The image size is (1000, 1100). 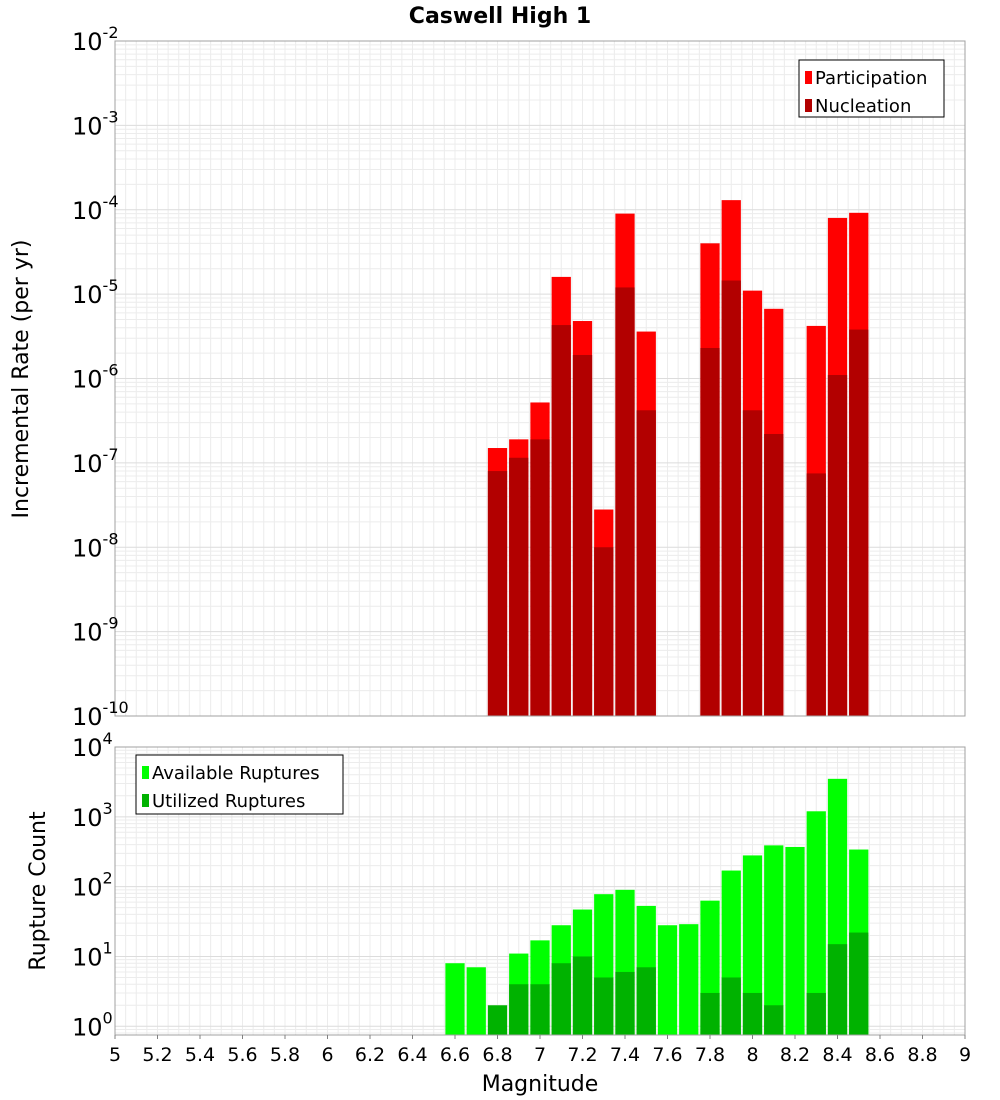 What do you see at coordinates (95, 39) in the screenshot?
I see `y-tick-label: 10⁻²` at bounding box center [95, 39].